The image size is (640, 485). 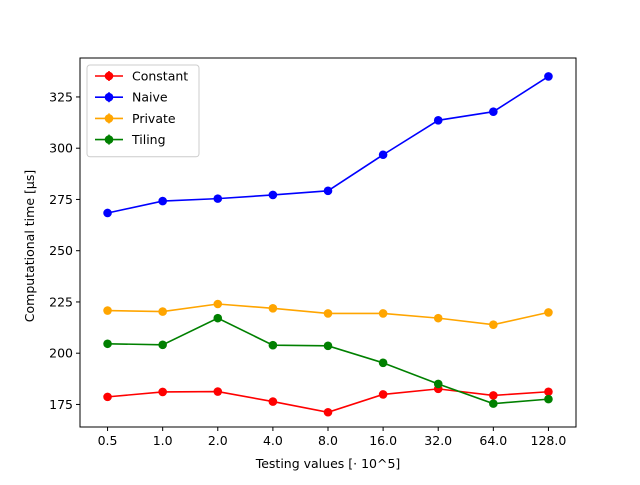 What do you see at coordinates (61, 199) in the screenshot?
I see `y-tick-label: 275` at bounding box center [61, 199].